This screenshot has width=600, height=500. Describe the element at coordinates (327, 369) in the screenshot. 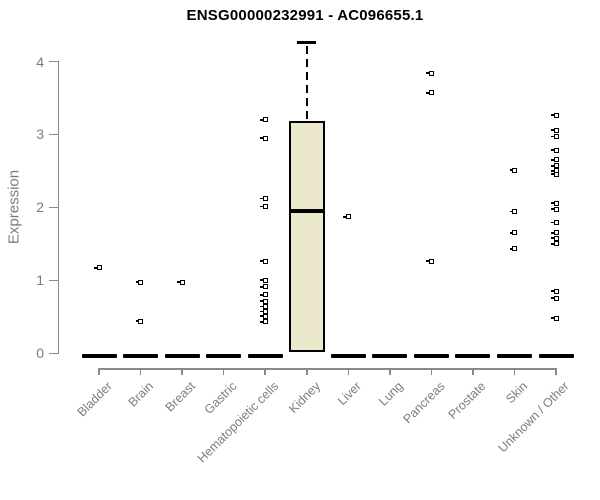

I see `x-axis-line` at that location.